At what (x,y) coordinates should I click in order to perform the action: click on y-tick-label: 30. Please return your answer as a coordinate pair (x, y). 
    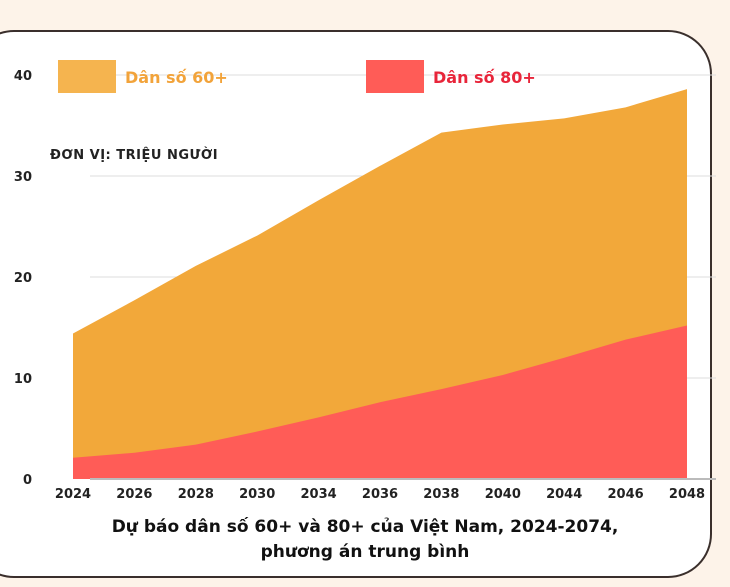
    Looking at the image, I should click on (23, 177).